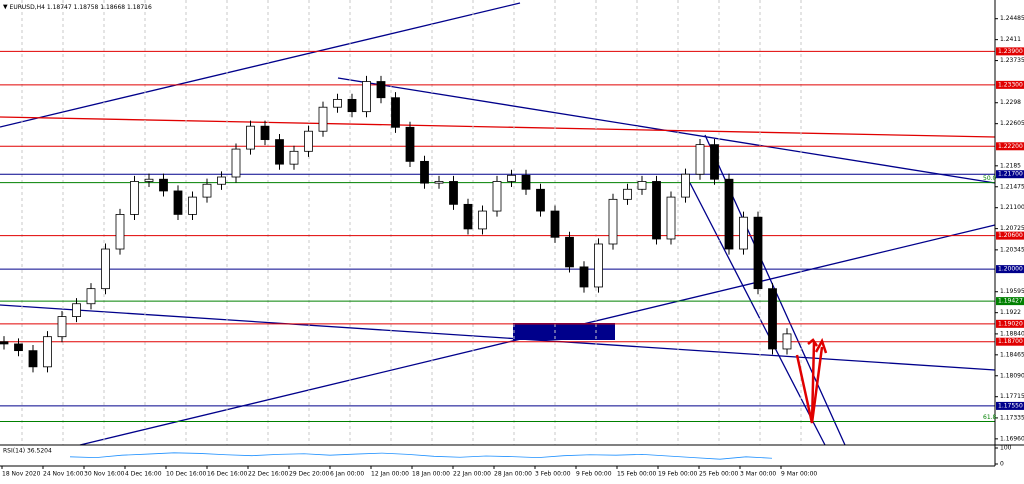 The image size is (1024, 484). I want to click on y-tick-label: 1.2185, so click(1010, 165).